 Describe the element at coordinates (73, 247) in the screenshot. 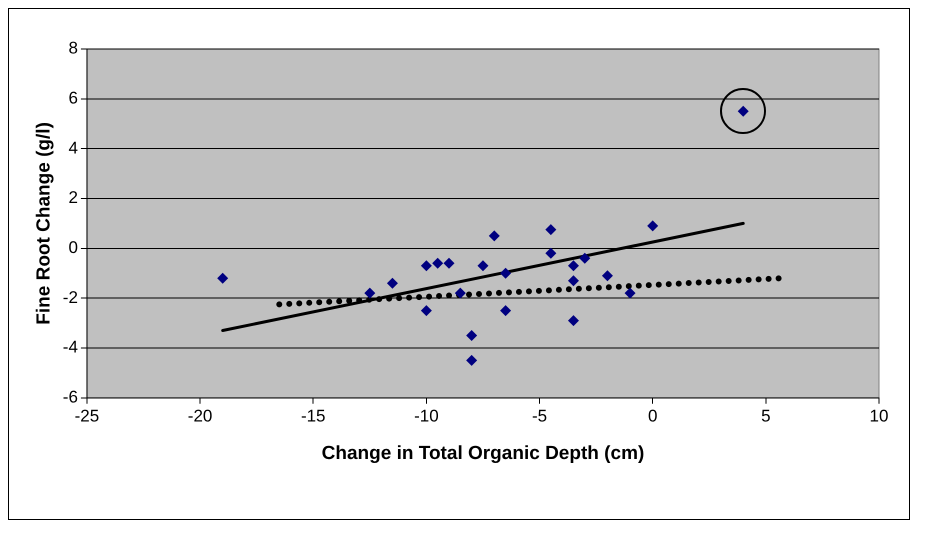

I see `y-tick-label: 0` at that location.